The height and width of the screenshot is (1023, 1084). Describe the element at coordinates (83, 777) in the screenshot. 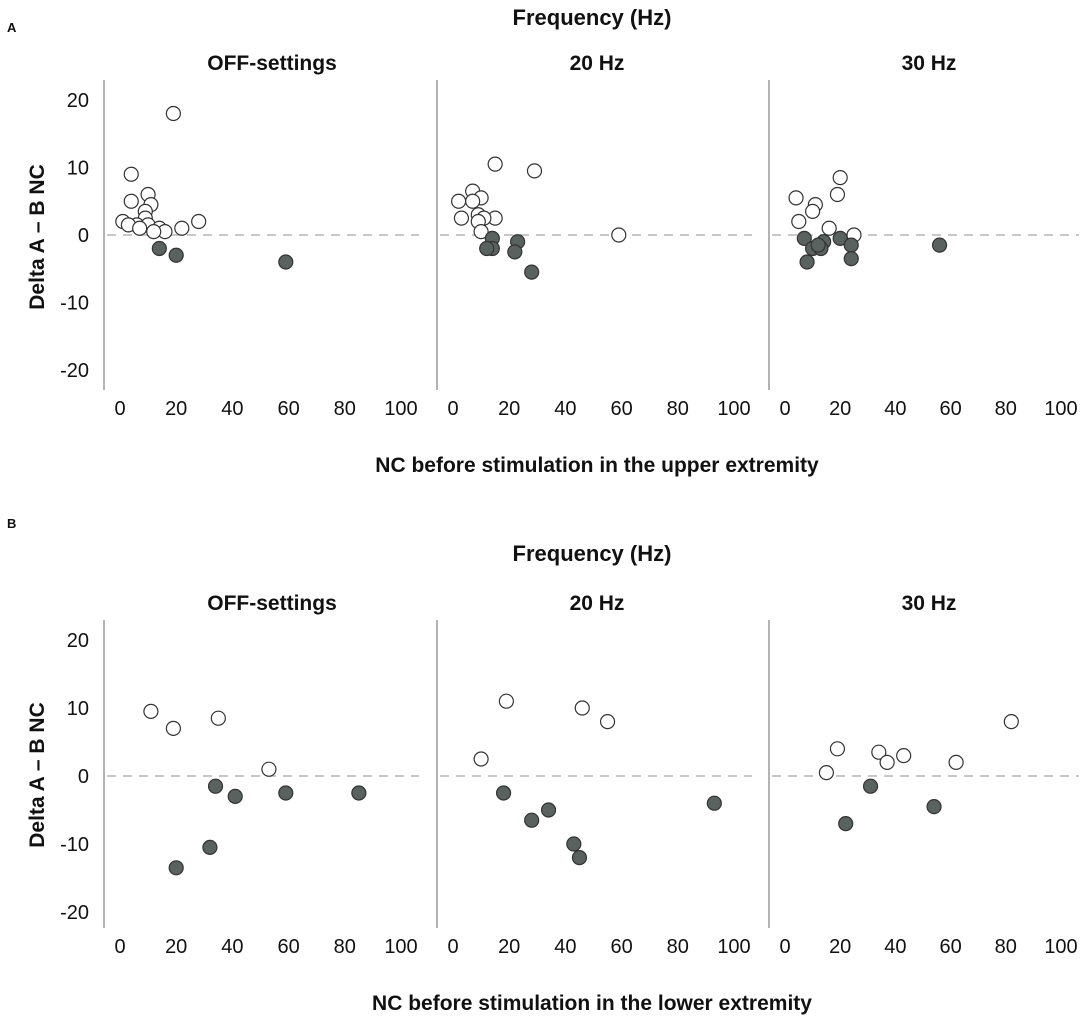

I see `panel-b-y-tick-label: 0` at that location.